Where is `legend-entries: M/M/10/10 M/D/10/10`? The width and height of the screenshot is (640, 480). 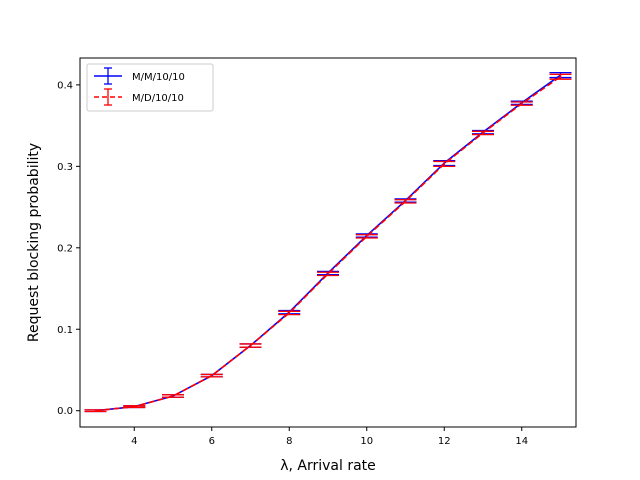
legend-entries: M/M/10/10 M/D/10/10 is located at coordinates (139, 86).